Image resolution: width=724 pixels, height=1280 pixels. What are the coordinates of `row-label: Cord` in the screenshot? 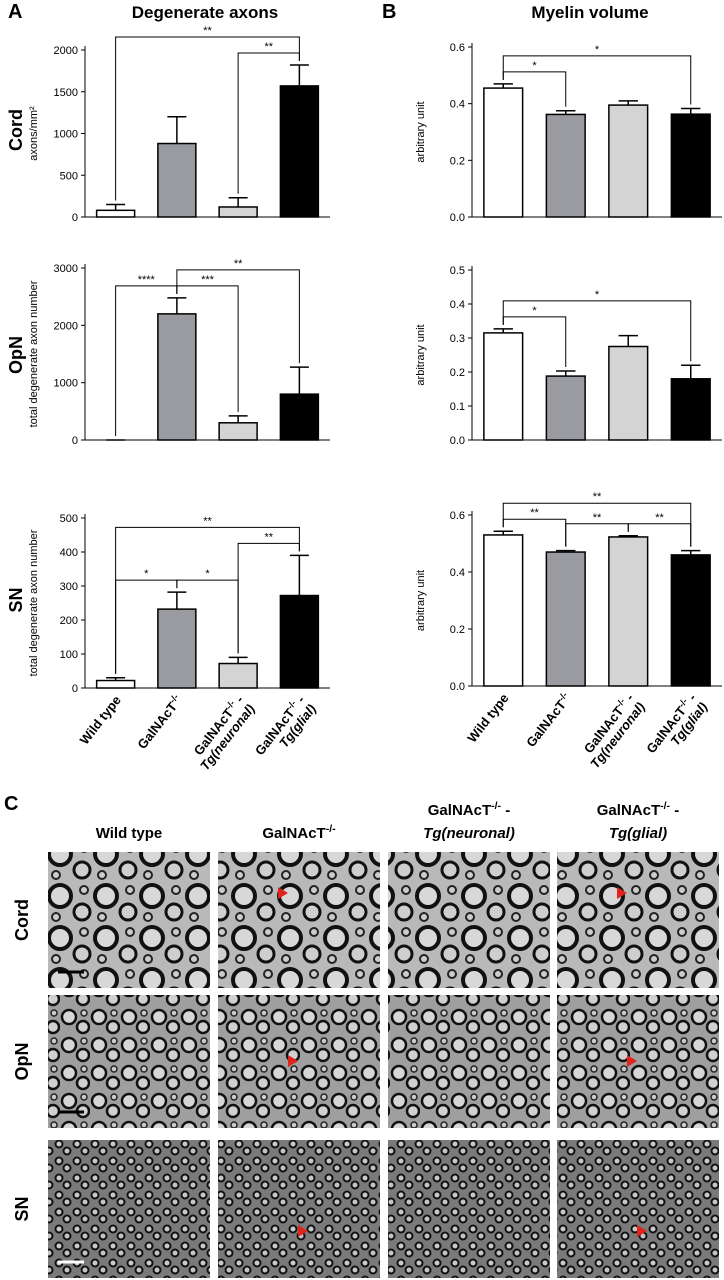 It's located at (16, 130).